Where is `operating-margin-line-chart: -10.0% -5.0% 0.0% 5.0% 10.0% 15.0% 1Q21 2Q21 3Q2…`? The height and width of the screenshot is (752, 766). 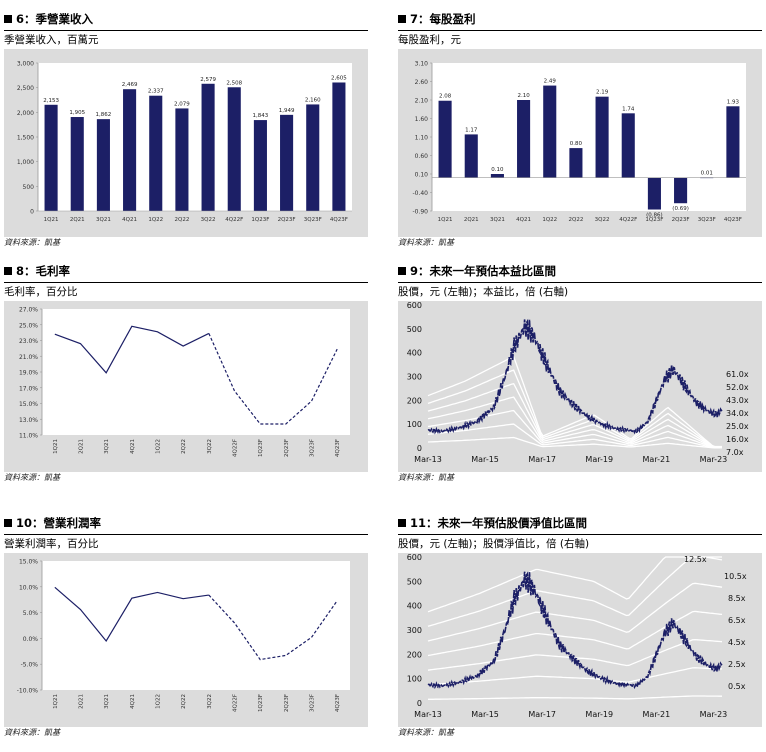
operating-margin-line-chart: -10.0% -5.0% 0.0% 5.0% 10.0% 15.0% 1Q21 2Q21 3Q2… is located at coordinates (183, 635).